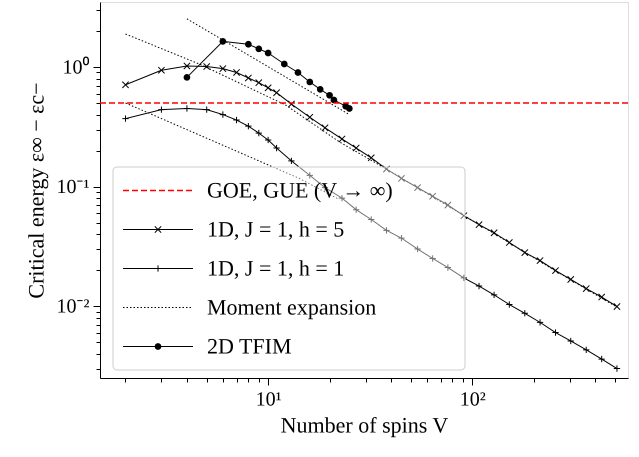 This screenshot has height=457, width=639. Describe the element at coordinates (269, 399) in the screenshot. I see `x-tick-label: 10¹` at that location.